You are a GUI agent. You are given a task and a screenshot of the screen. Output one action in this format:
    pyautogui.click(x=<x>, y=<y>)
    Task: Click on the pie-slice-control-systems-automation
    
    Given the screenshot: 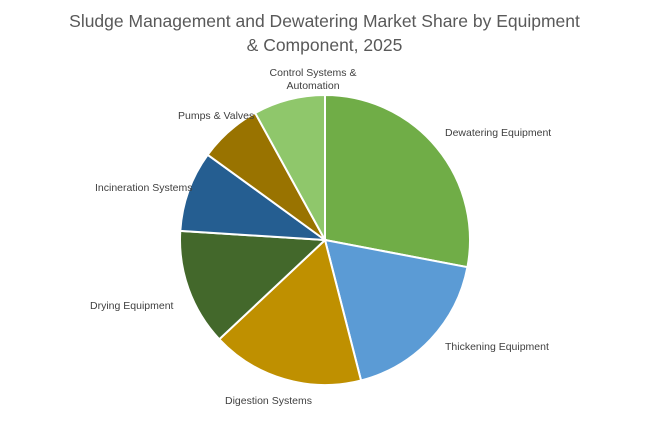 What is the action you would take?
    pyautogui.click(x=289, y=167)
    